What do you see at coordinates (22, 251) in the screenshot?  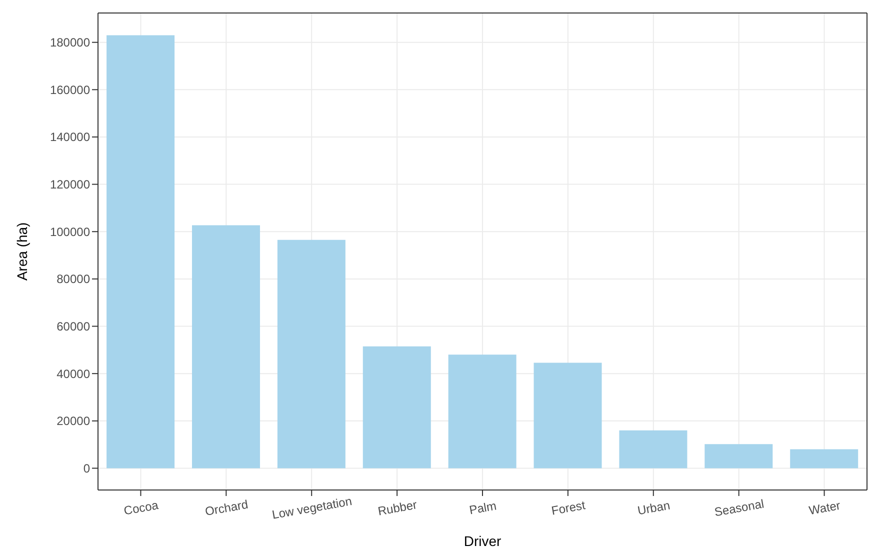 I see `y-axis-title: Area (ha)` at bounding box center [22, 251].